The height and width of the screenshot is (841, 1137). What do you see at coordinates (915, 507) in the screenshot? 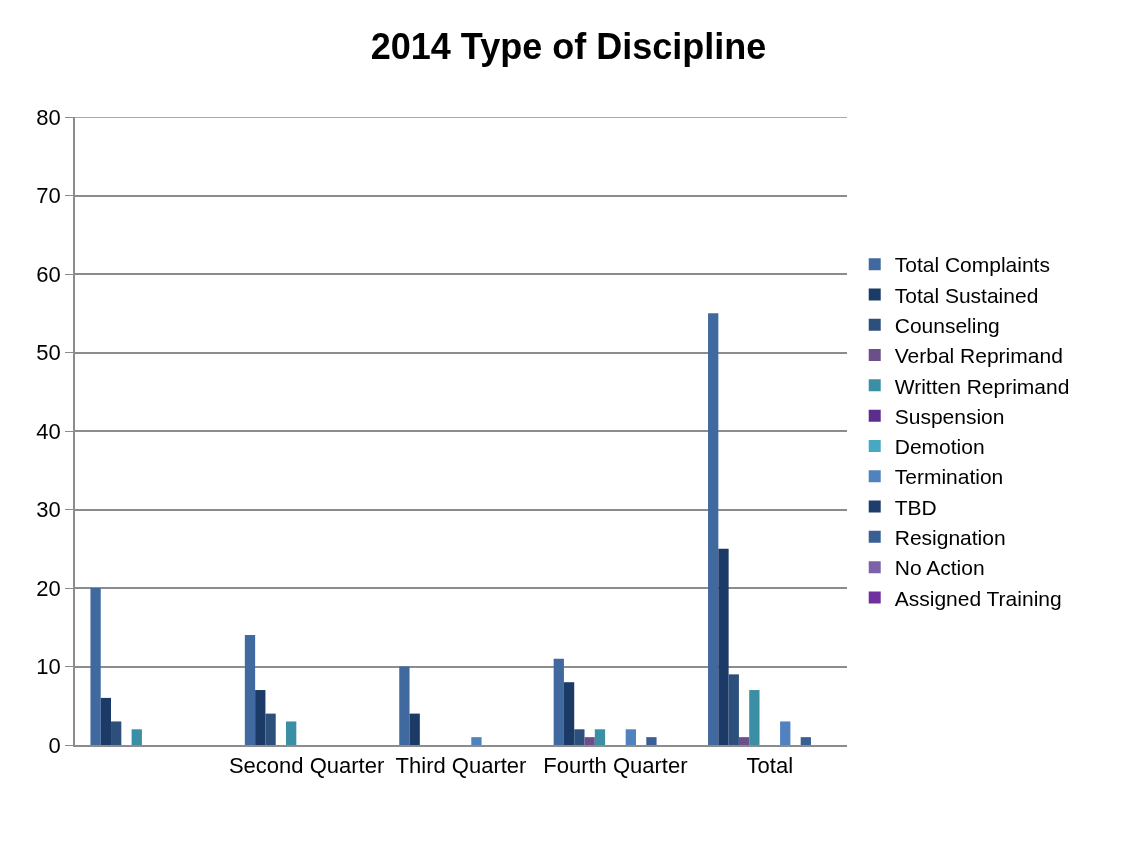
I see `legend-label: TBD` at bounding box center [915, 507].